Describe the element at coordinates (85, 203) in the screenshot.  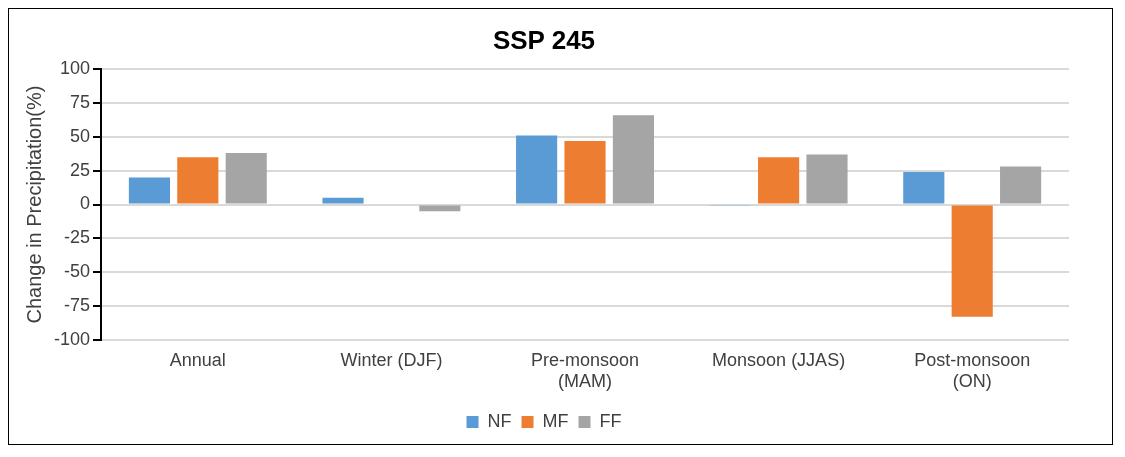
I see `y-tick-label: 0` at that location.